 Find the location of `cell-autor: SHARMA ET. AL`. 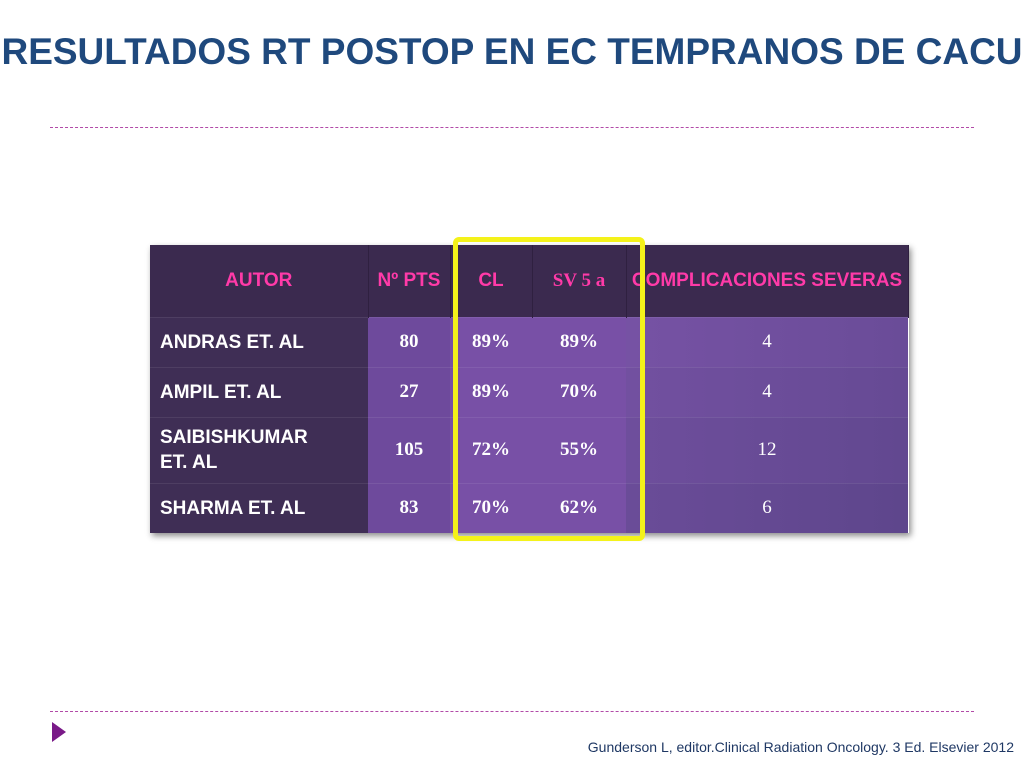

cell-autor: SHARMA ET. AL is located at coordinates (259, 508).